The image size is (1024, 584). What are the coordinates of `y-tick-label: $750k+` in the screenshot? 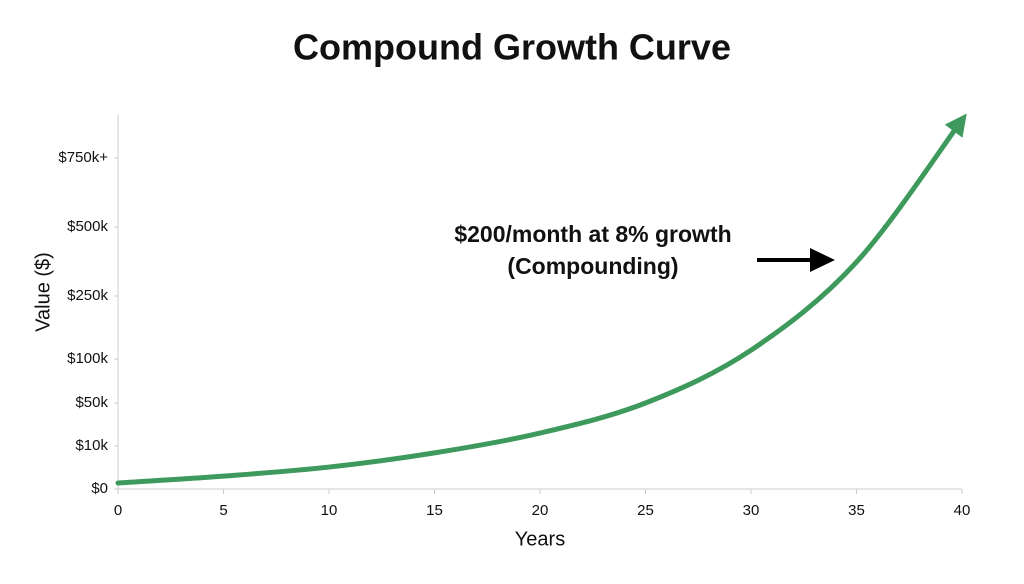 It's located at (83, 157).